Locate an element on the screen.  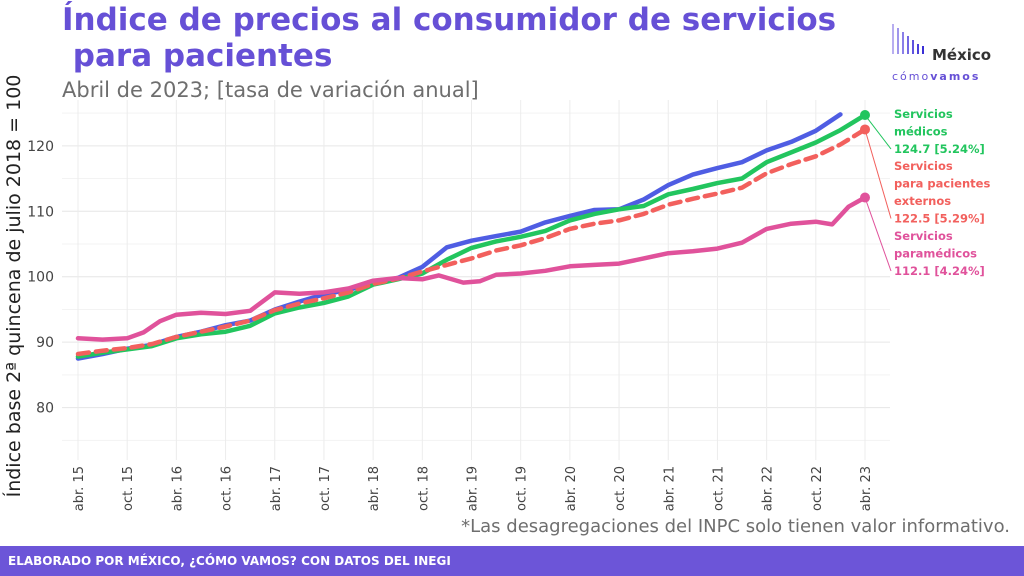
y-tick-labels: 80 90 100 110 120 is located at coordinates (40, 278).